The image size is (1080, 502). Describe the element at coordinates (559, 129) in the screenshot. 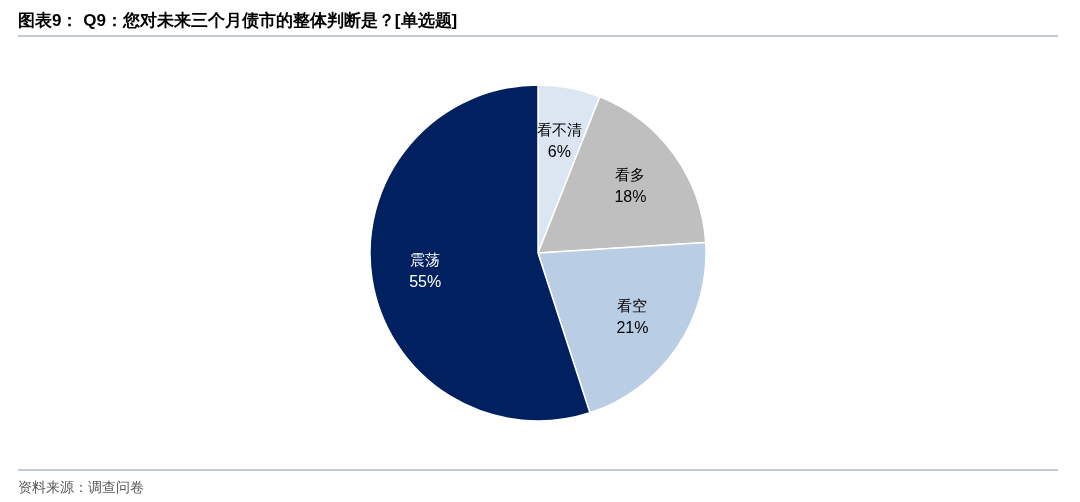

I see `slice-label: 看不清` at that location.